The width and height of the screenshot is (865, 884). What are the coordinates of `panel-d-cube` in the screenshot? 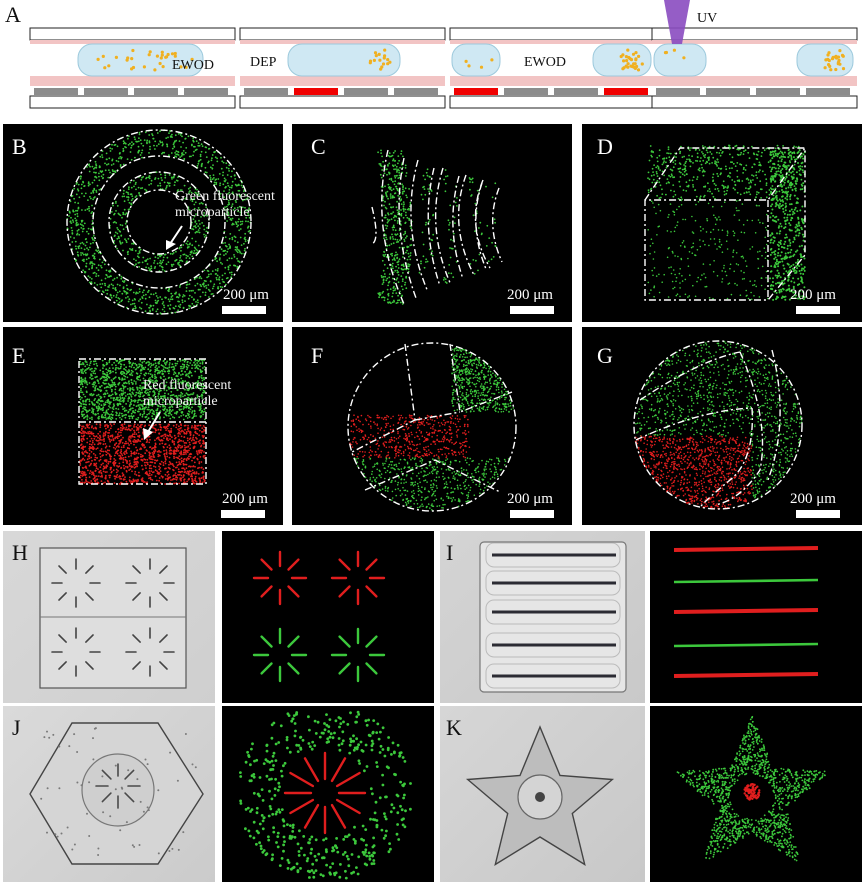 It's located at (725, 222).